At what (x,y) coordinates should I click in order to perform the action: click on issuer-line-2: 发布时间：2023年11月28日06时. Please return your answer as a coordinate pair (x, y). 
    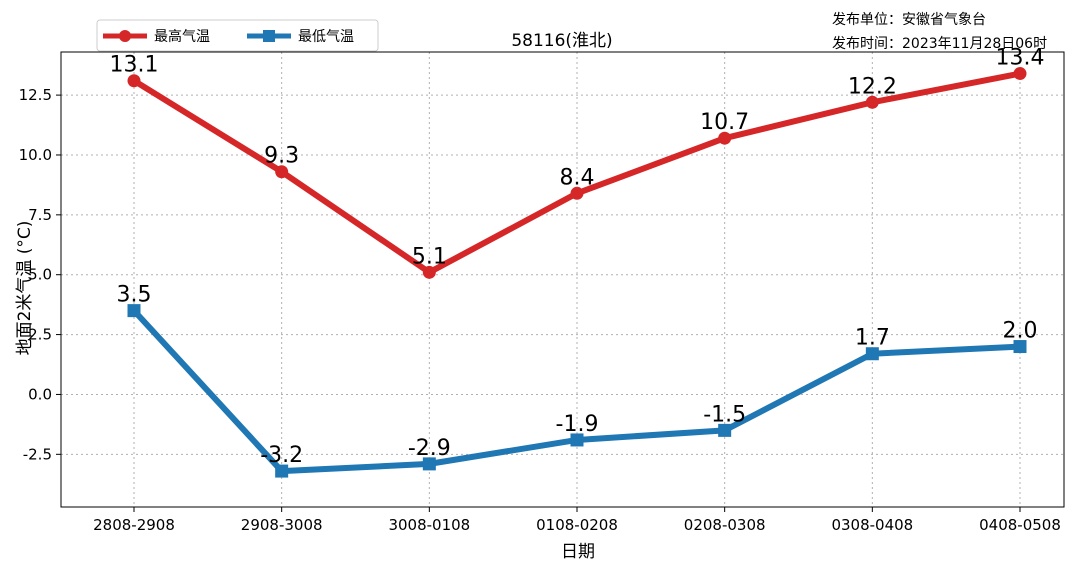
    Looking at the image, I should click on (939, 44).